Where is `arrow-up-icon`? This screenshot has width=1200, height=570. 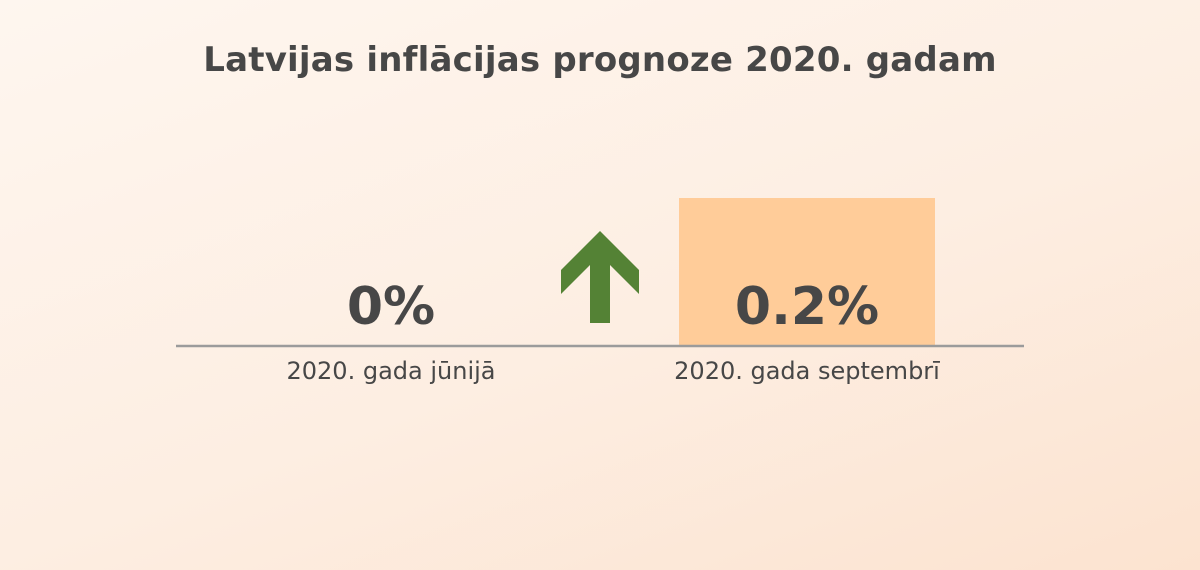 arrow-up-icon is located at coordinates (600, 277).